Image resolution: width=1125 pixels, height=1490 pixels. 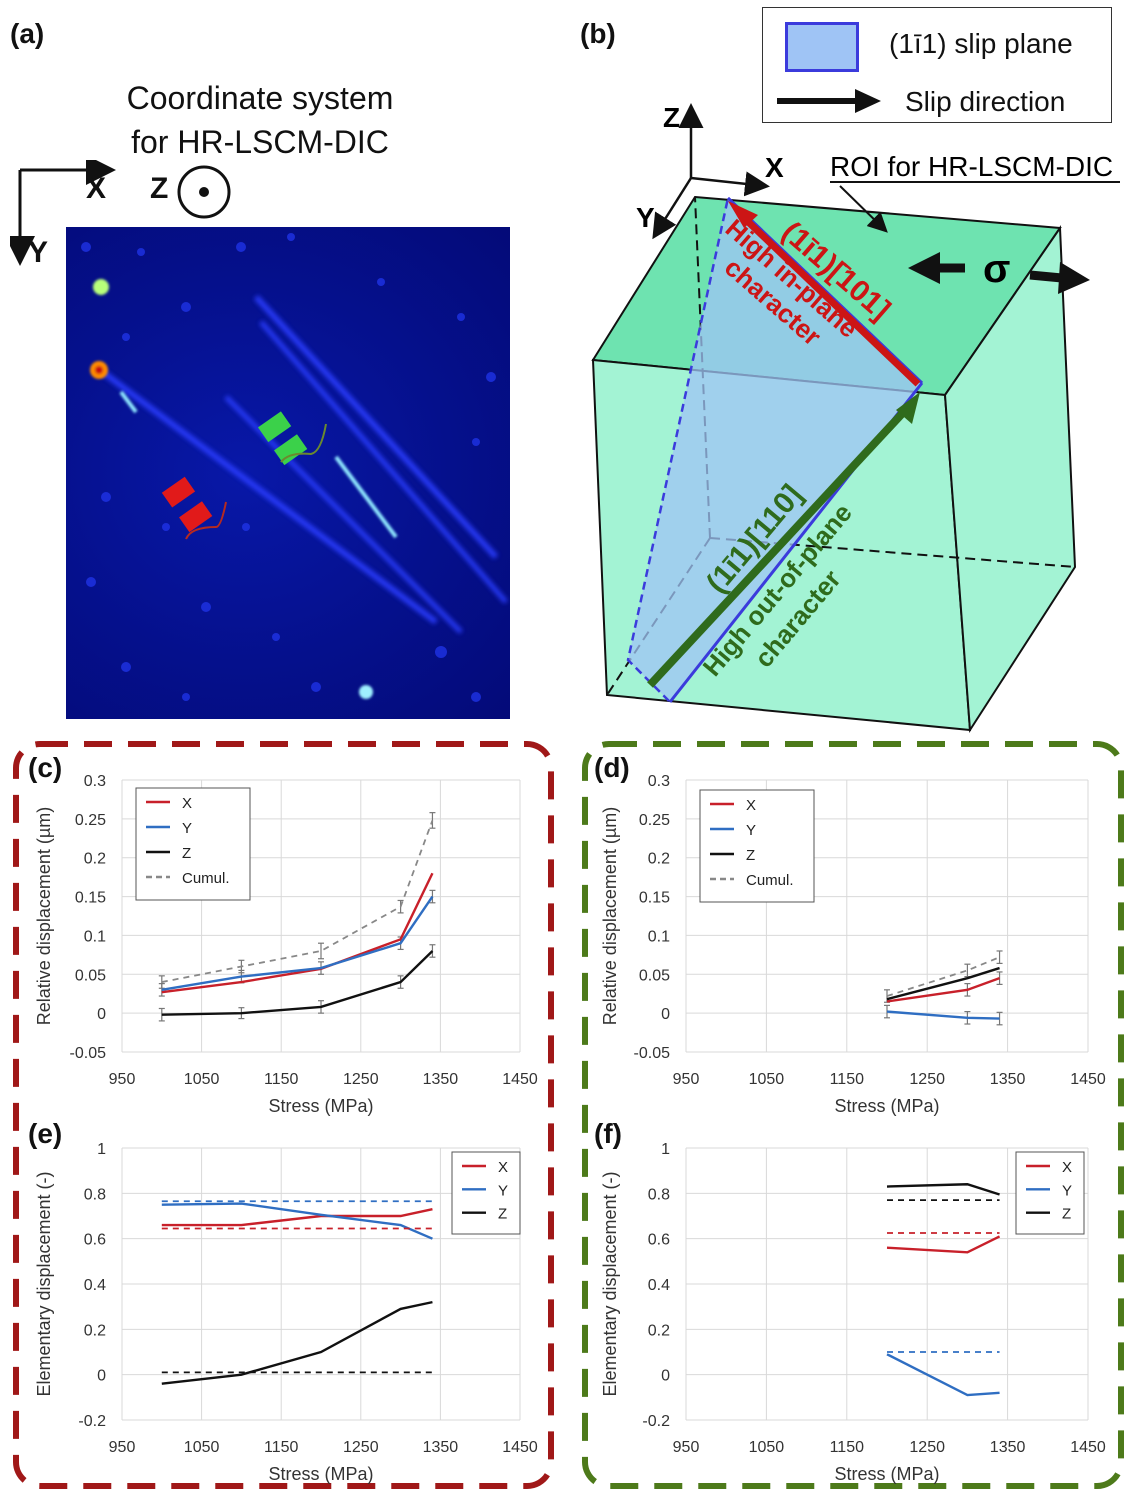 I want to click on y-tick-label: 0.4, so click(x=95, y=1285).